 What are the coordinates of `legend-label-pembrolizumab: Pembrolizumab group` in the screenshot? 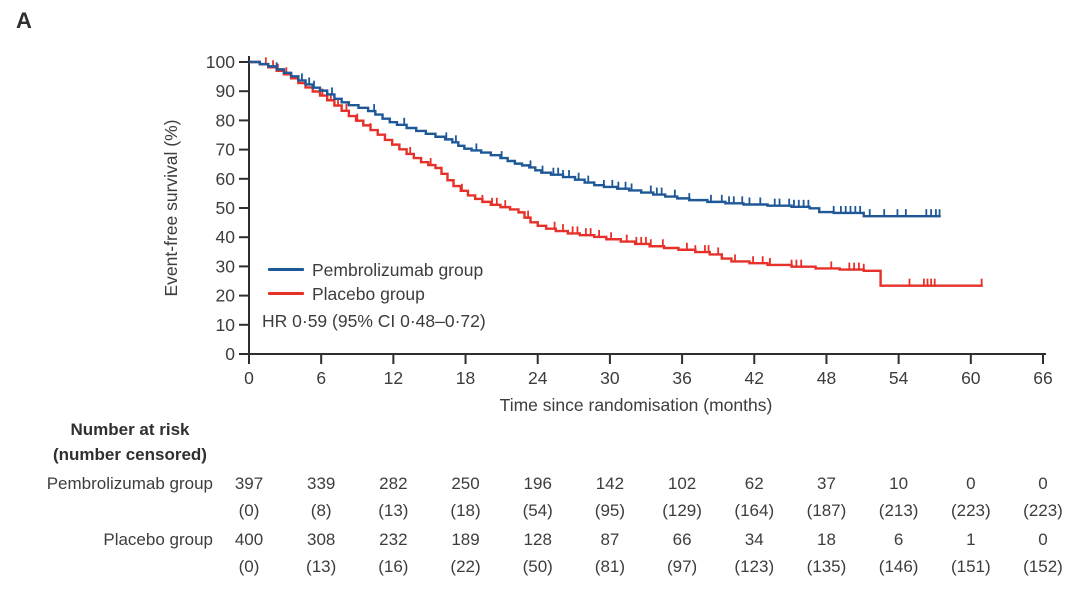 It's located at (398, 270).